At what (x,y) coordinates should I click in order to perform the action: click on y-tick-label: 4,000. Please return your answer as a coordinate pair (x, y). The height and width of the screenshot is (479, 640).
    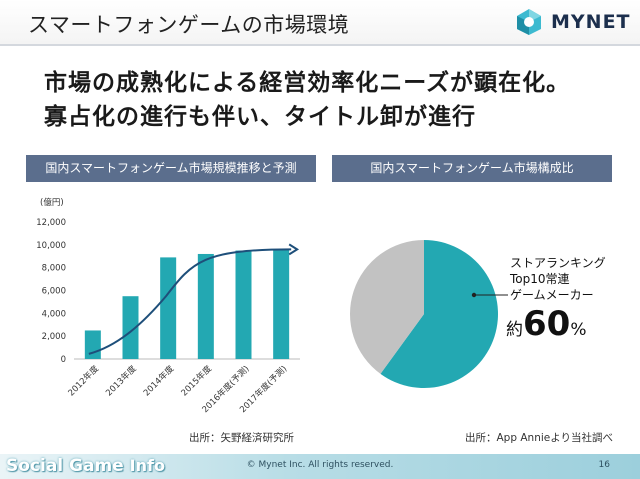
    Looking at the image, I should click on (54, 314).